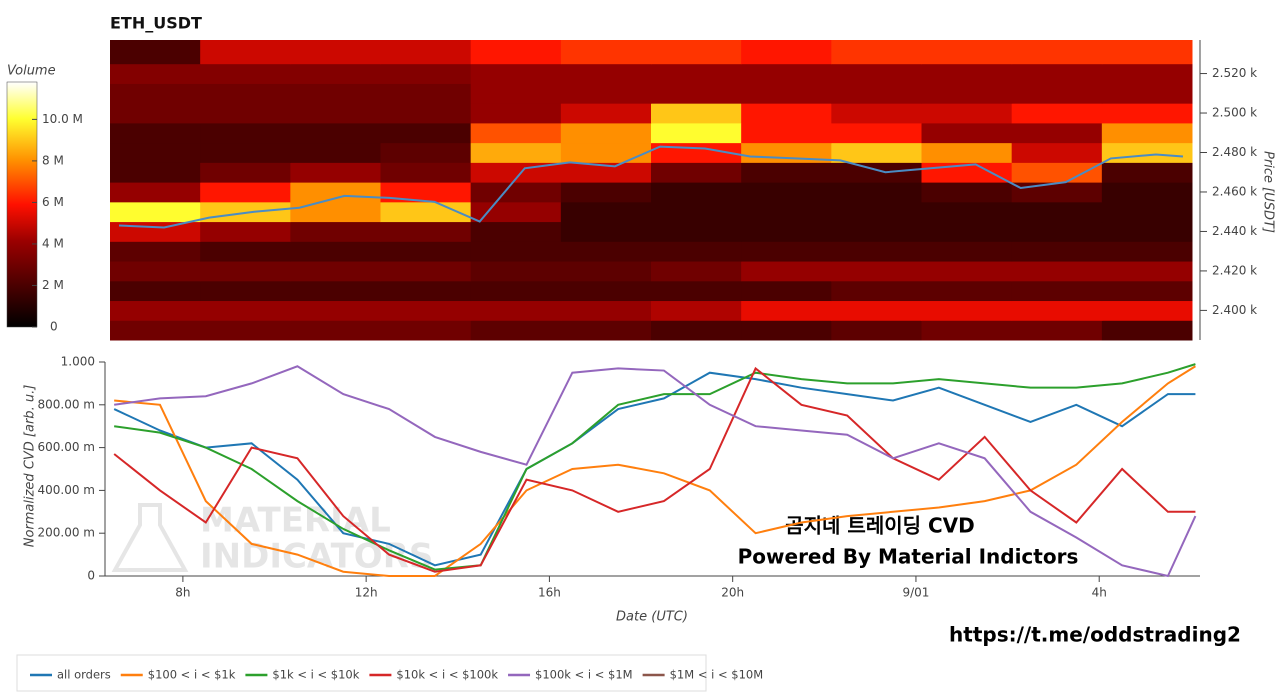 The height and width of the screenshot is (692, 1280). What do you see at coordinates (91, 576) in the screenshot?
I see `y-tick-label: 0` at bounding box center [91, 576].